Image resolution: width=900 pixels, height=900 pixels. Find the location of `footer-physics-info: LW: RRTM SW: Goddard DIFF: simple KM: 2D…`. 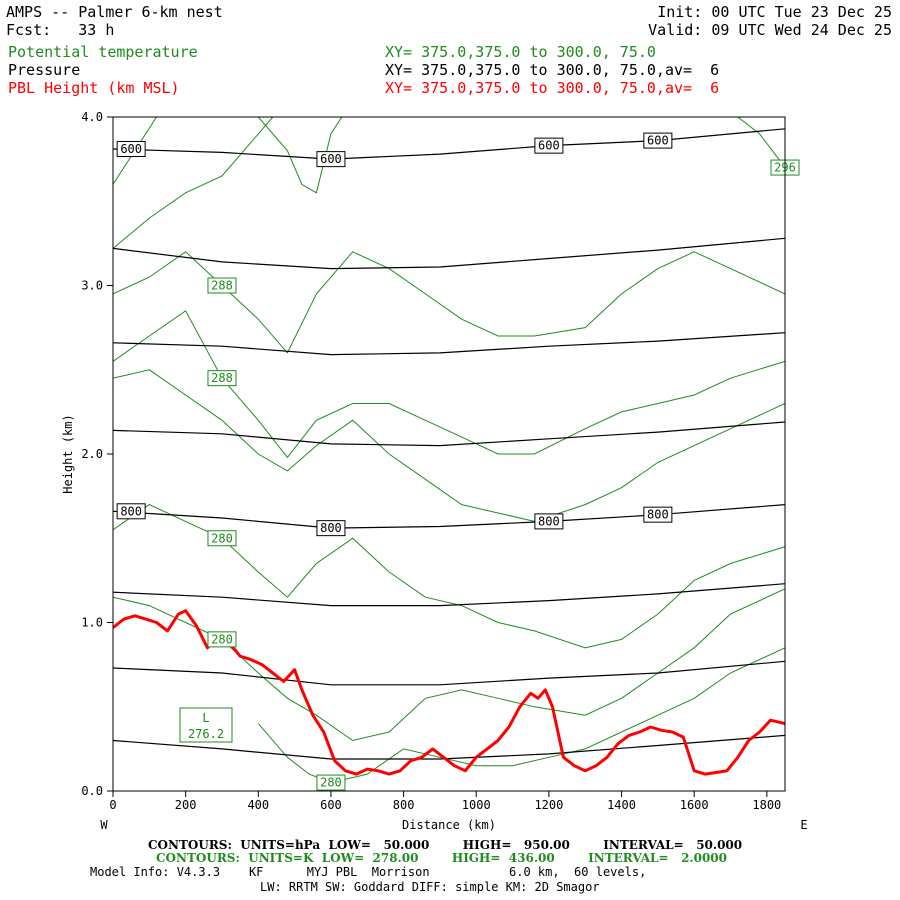

footer-physics-info: LW: RRTM SW: Goddard DIFF: simple KM: 2D… is located at coordinates (430, 887).